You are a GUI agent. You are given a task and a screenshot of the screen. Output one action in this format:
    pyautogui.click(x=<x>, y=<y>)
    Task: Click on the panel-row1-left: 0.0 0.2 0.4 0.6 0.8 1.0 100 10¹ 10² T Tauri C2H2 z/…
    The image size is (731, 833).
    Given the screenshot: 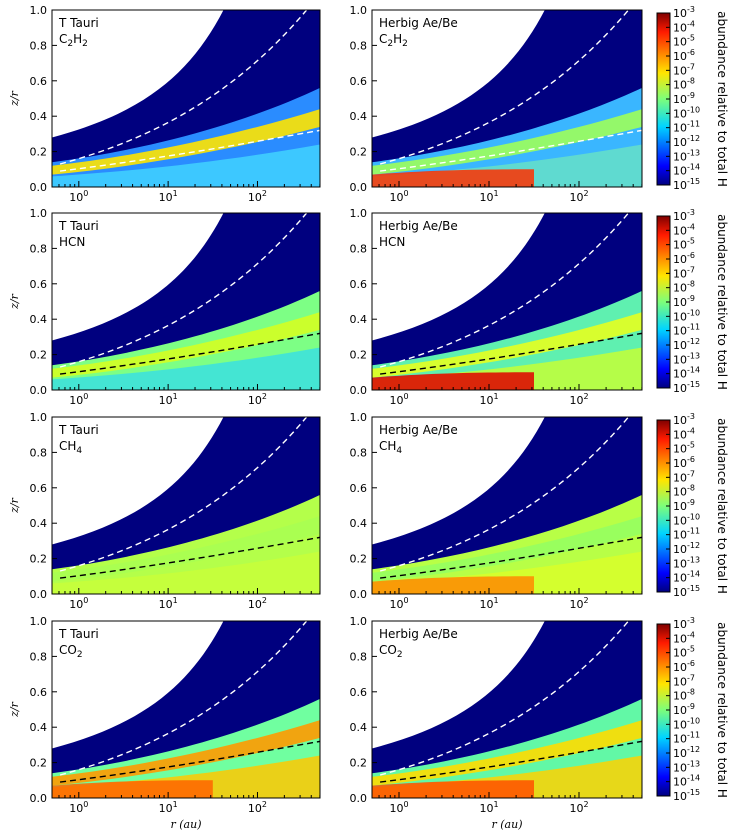 What is the action you would take?
    pyautogui.click(x=164, y=104)
    